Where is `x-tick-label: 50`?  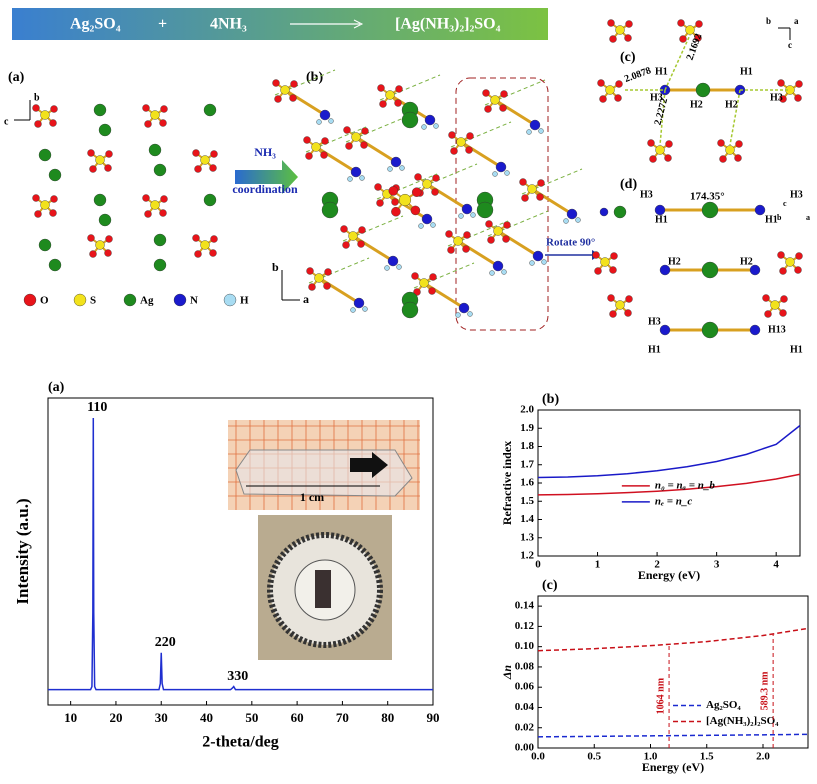
x-tick-label: 50 is located at coordinates (251, 717).